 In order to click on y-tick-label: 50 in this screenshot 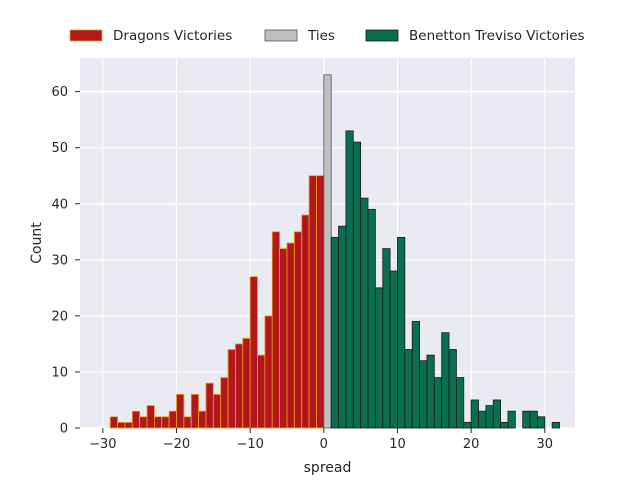, I will do `click(59, 148)`.